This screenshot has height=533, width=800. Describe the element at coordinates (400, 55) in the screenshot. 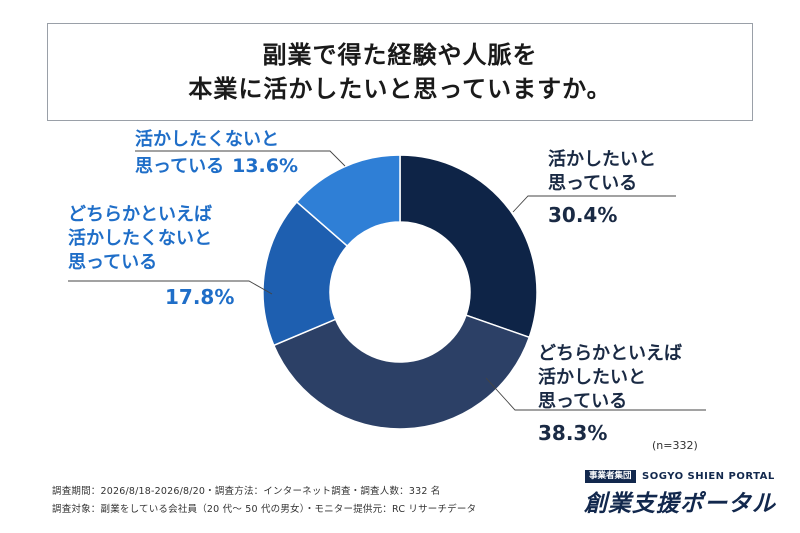

I see `title-line-1: 副業で得た経験や人脈を` at that location.